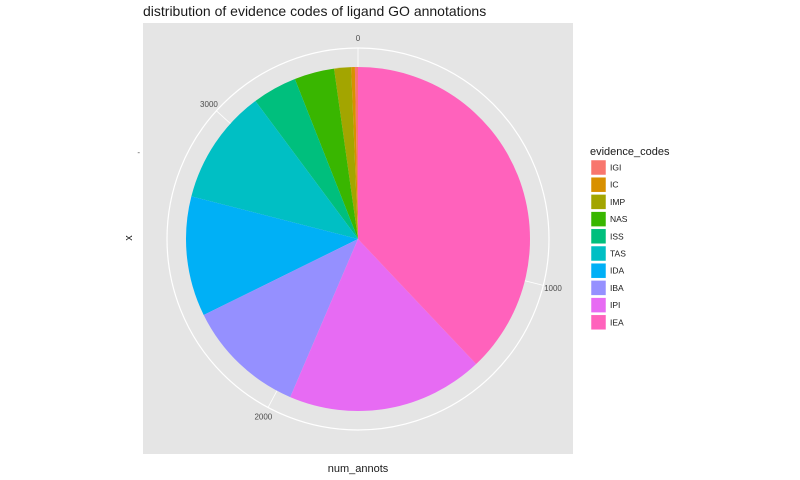  I want to click on legend-items: IGI IC IMP NAS ISS TAS IDA IBA IPI IEA, so click(609, 245).